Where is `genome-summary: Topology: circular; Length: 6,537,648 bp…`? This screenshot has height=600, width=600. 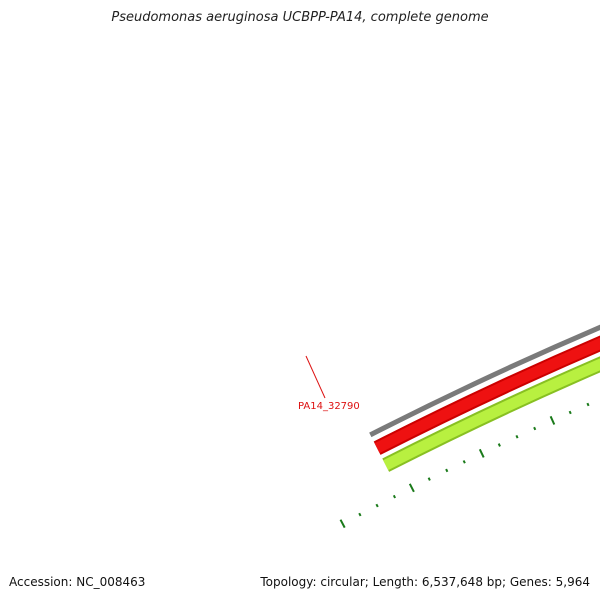
genome-summary: Topology: circular; Length: 6,537,648 bp… is located at coordinates (425, 582).